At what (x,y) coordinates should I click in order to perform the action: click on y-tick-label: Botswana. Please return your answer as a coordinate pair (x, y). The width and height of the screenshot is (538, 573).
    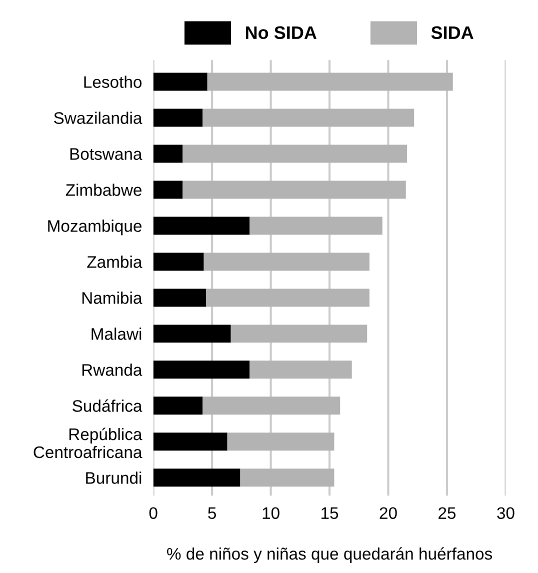
    Looking at the image, I should click on (106, 154).